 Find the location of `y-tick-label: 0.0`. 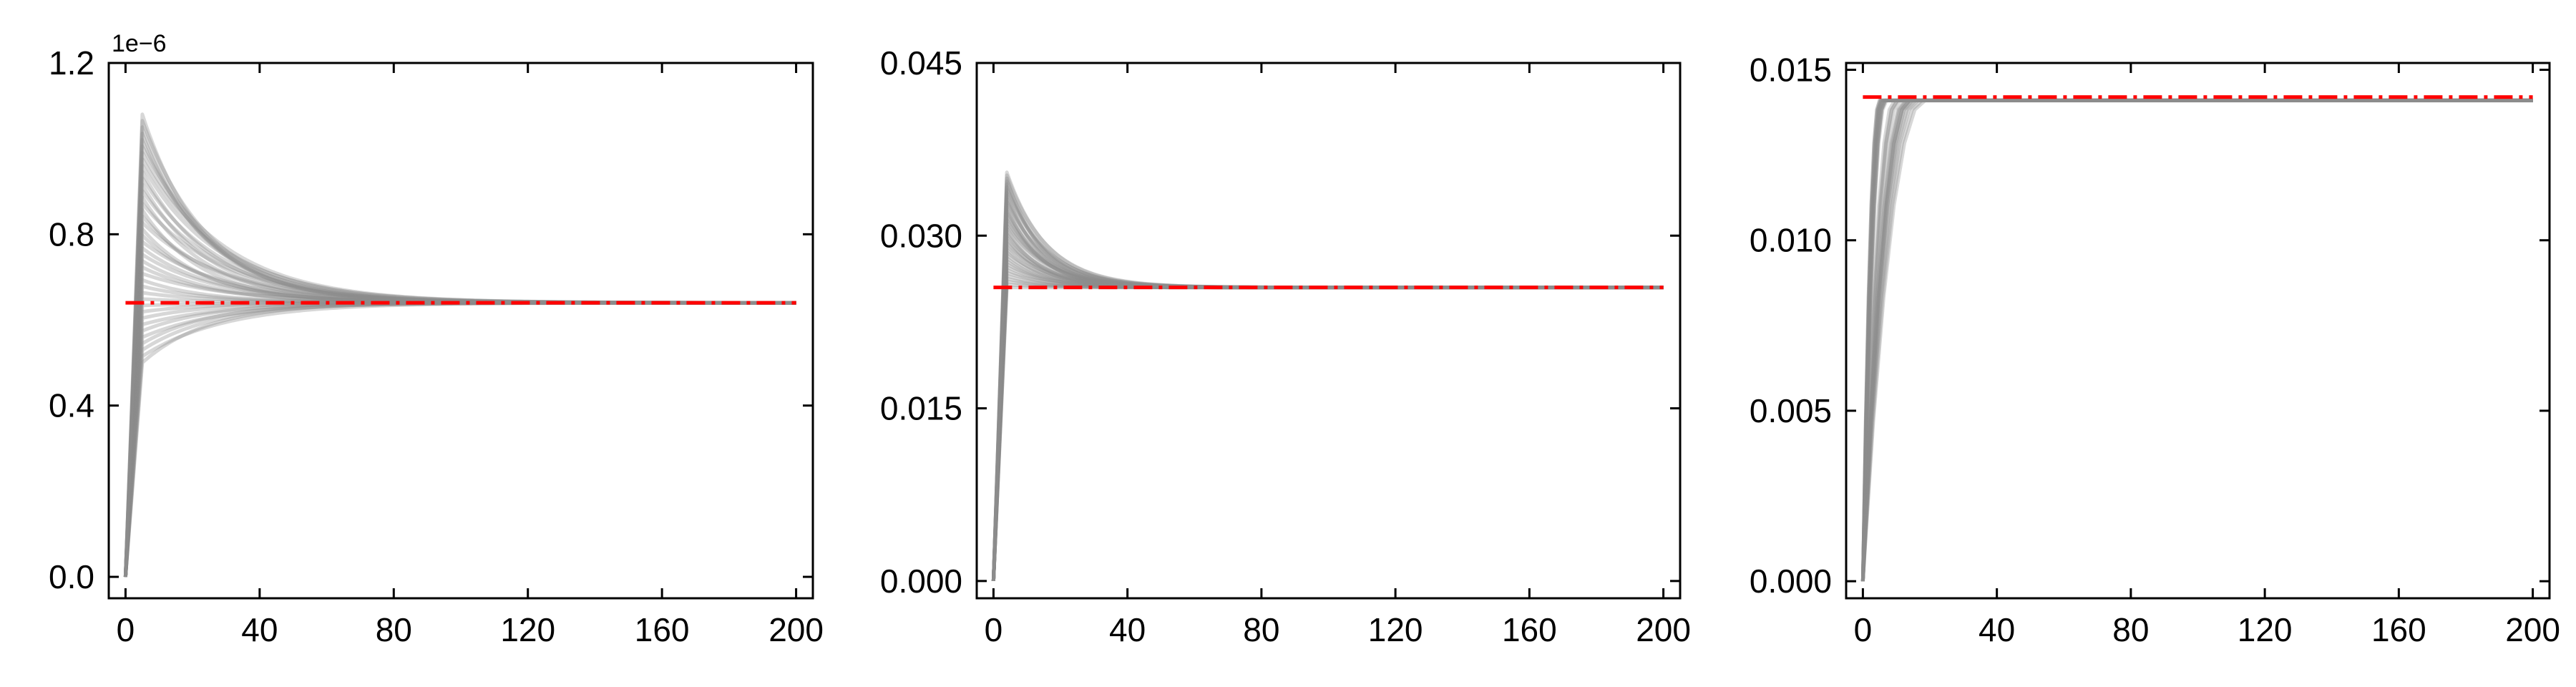

y-tick-label: 0.0 is located at coordinates (71, 576).